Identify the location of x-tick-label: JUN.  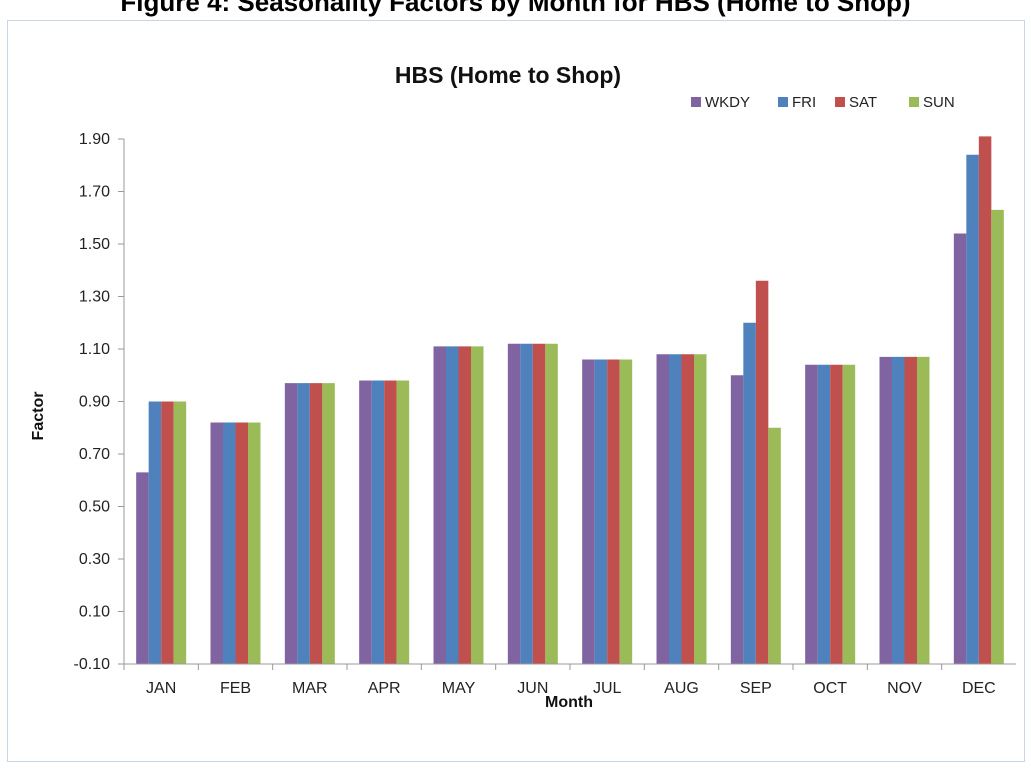
(532, 688).